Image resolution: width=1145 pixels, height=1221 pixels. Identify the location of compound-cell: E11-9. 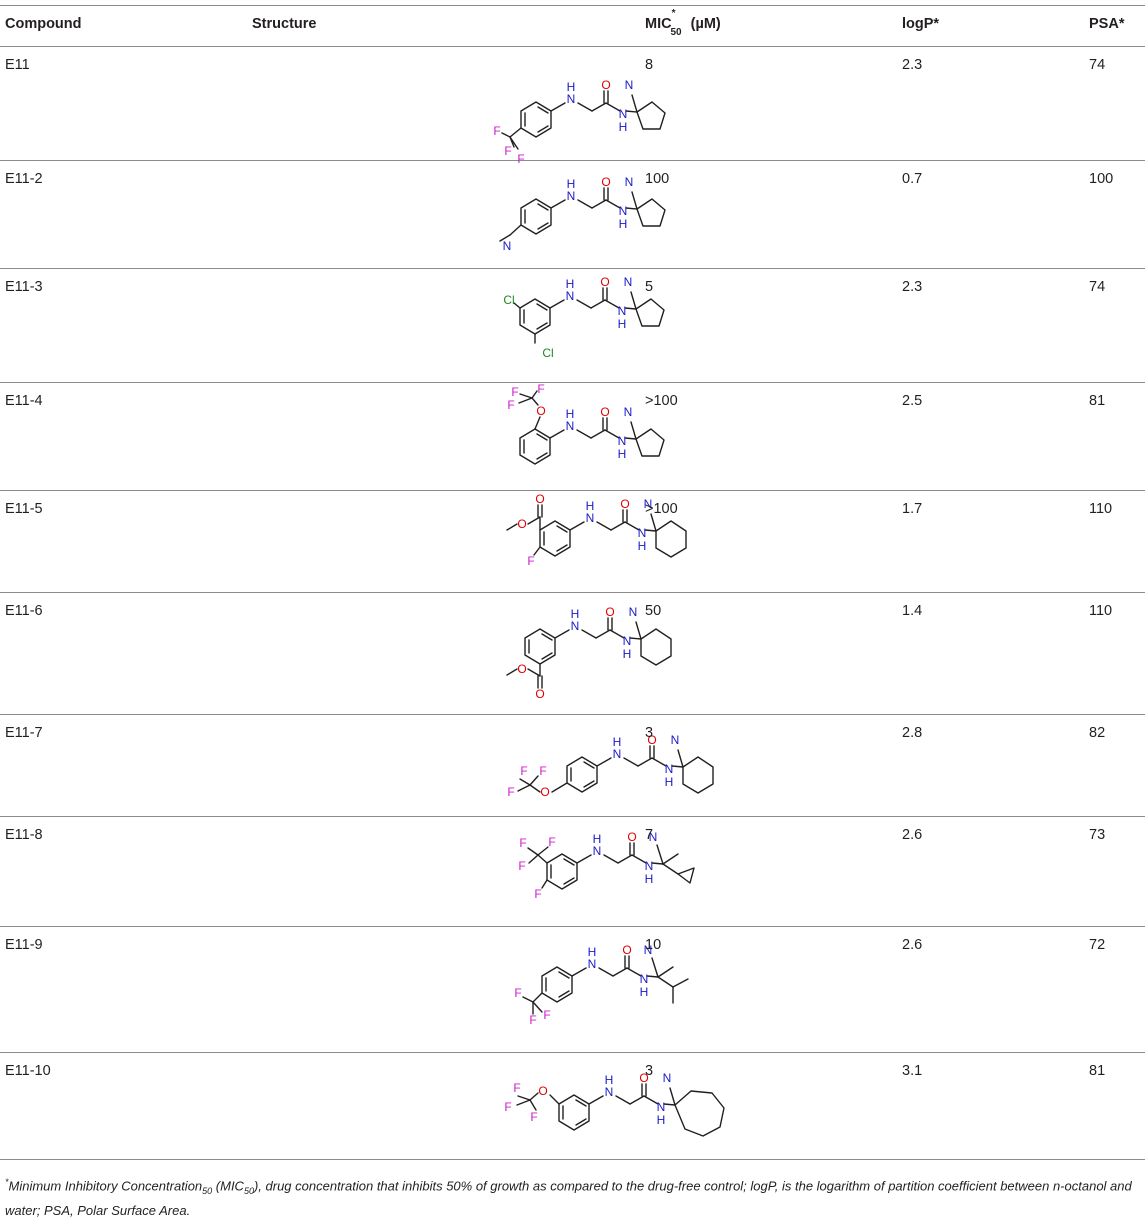
(24, 945).